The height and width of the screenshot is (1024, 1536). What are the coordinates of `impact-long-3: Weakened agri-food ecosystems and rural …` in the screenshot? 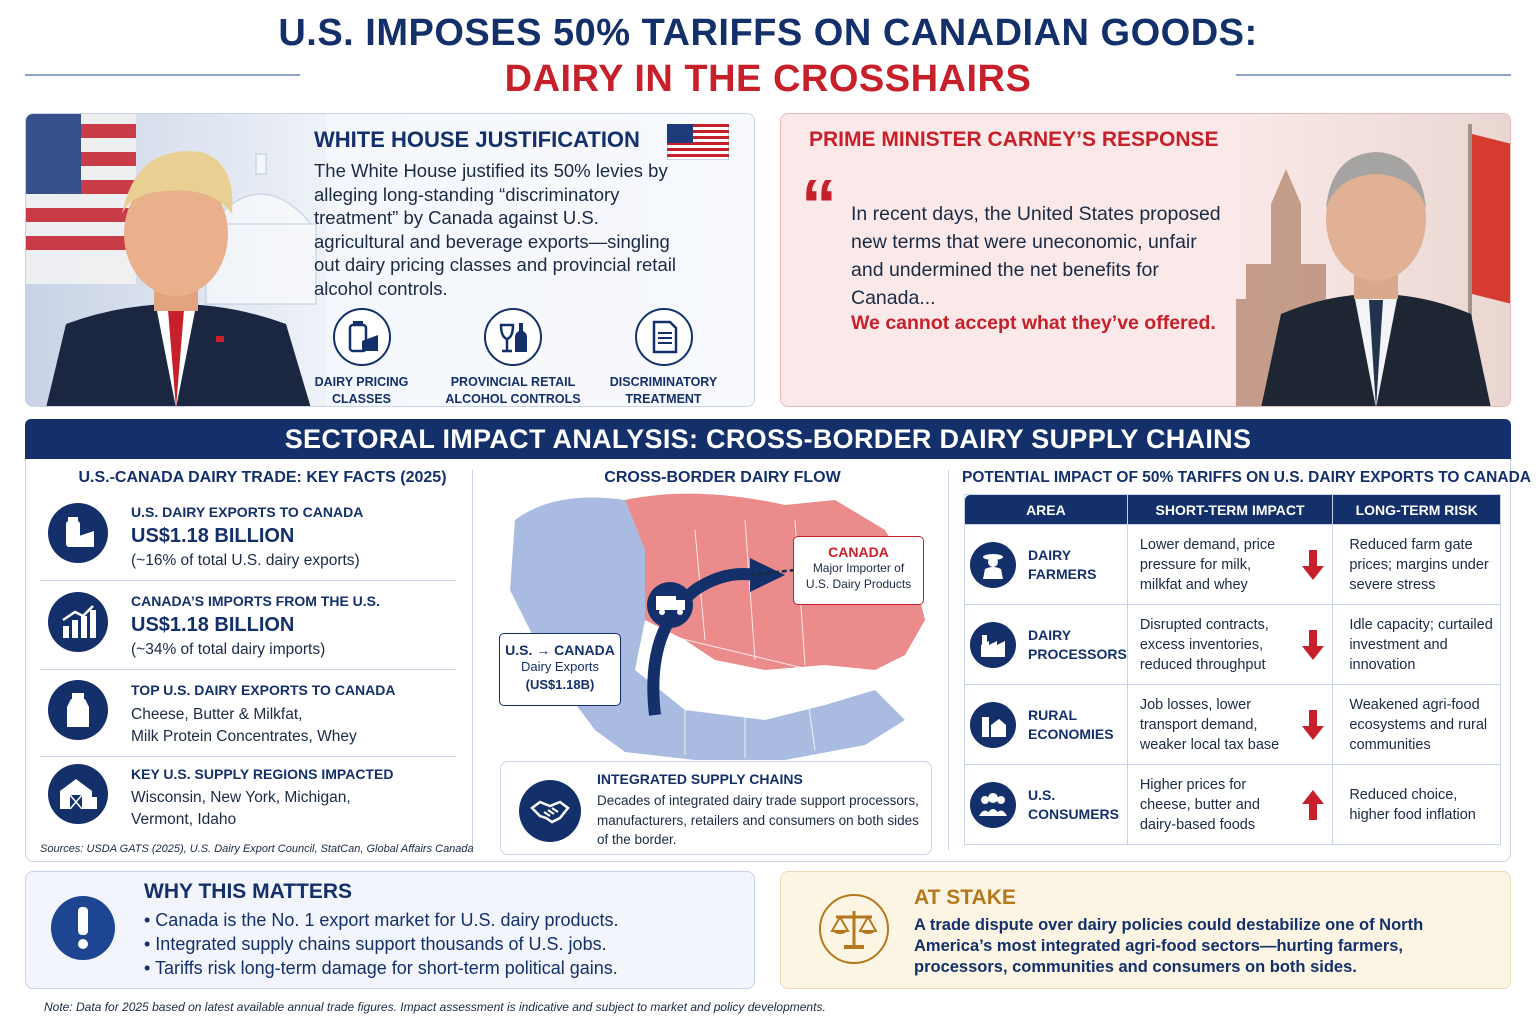 It's located at (1416, 724).